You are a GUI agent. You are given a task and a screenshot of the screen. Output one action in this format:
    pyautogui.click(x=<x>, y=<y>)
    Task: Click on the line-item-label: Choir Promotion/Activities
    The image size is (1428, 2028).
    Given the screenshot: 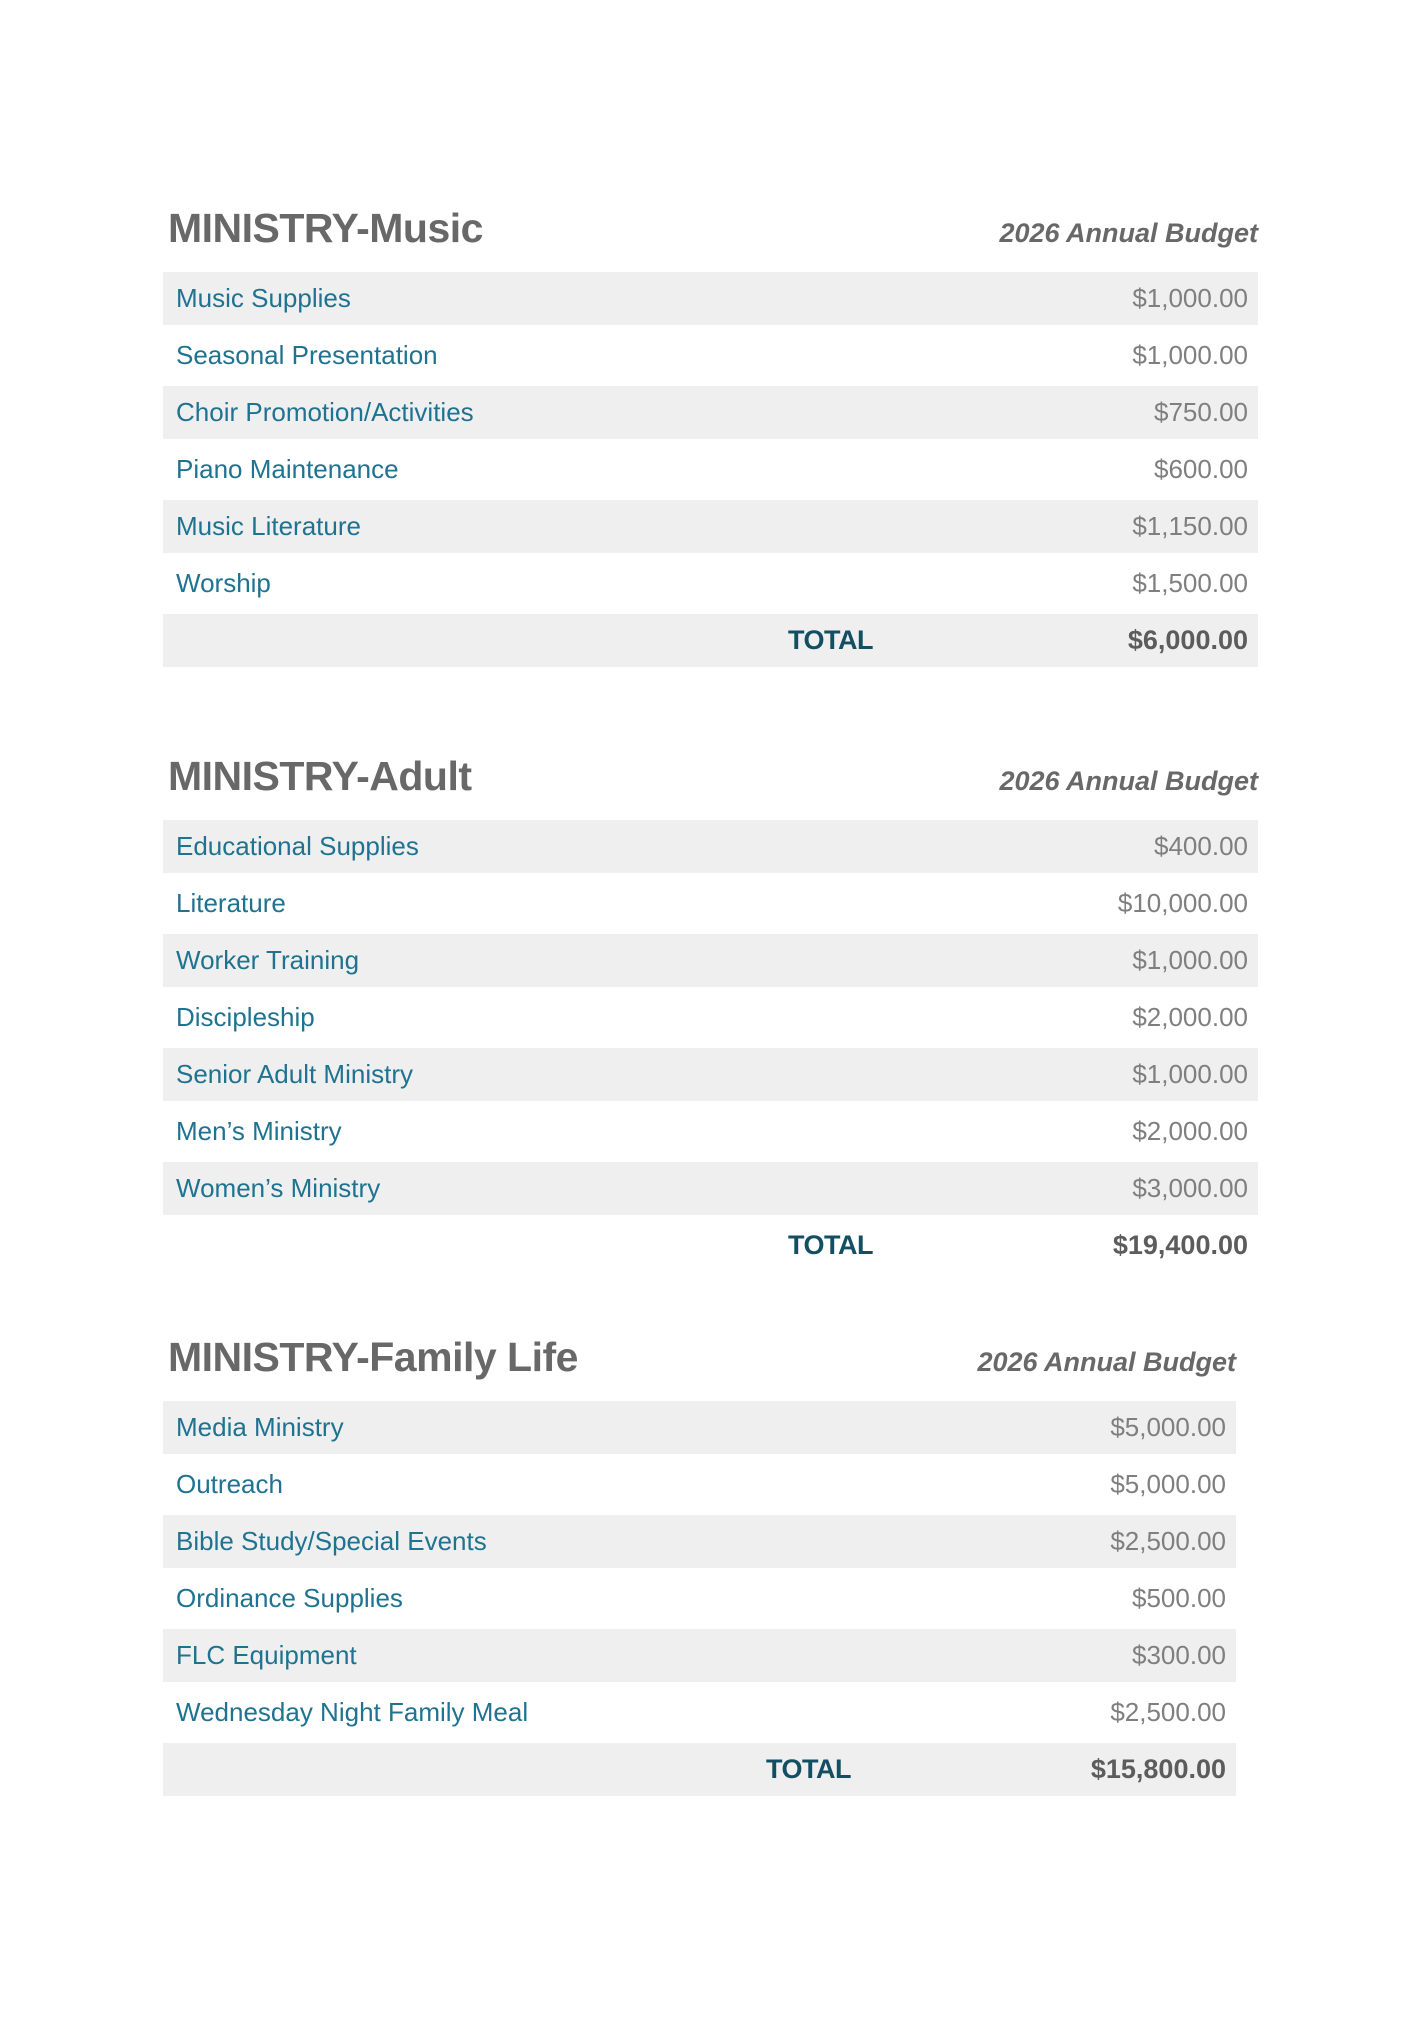 What is the action you would take?
    pyautogui.click(x=325, y=412)
    